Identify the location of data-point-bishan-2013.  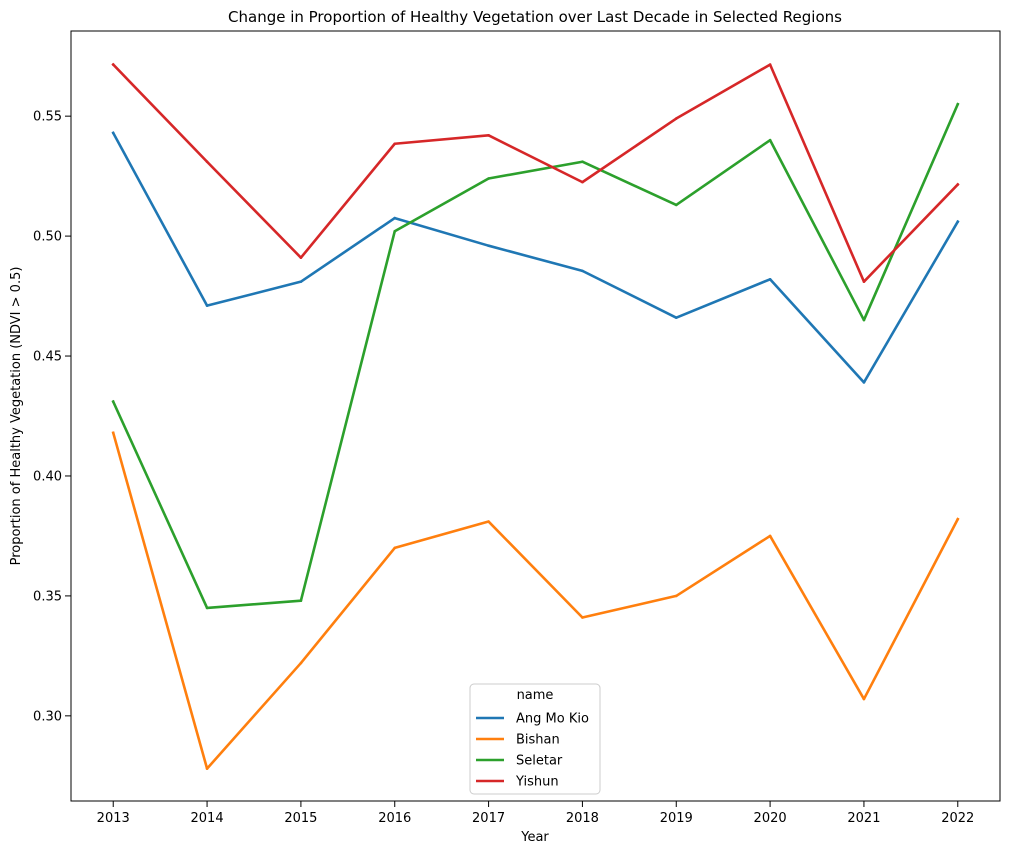
(113, 433).